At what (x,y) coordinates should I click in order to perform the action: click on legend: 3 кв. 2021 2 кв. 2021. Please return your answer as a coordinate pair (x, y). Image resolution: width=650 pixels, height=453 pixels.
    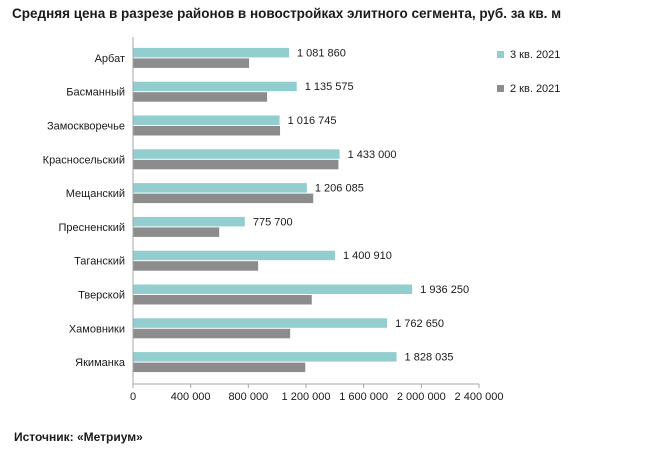
    Looking at the image, I should click on (528, 72).